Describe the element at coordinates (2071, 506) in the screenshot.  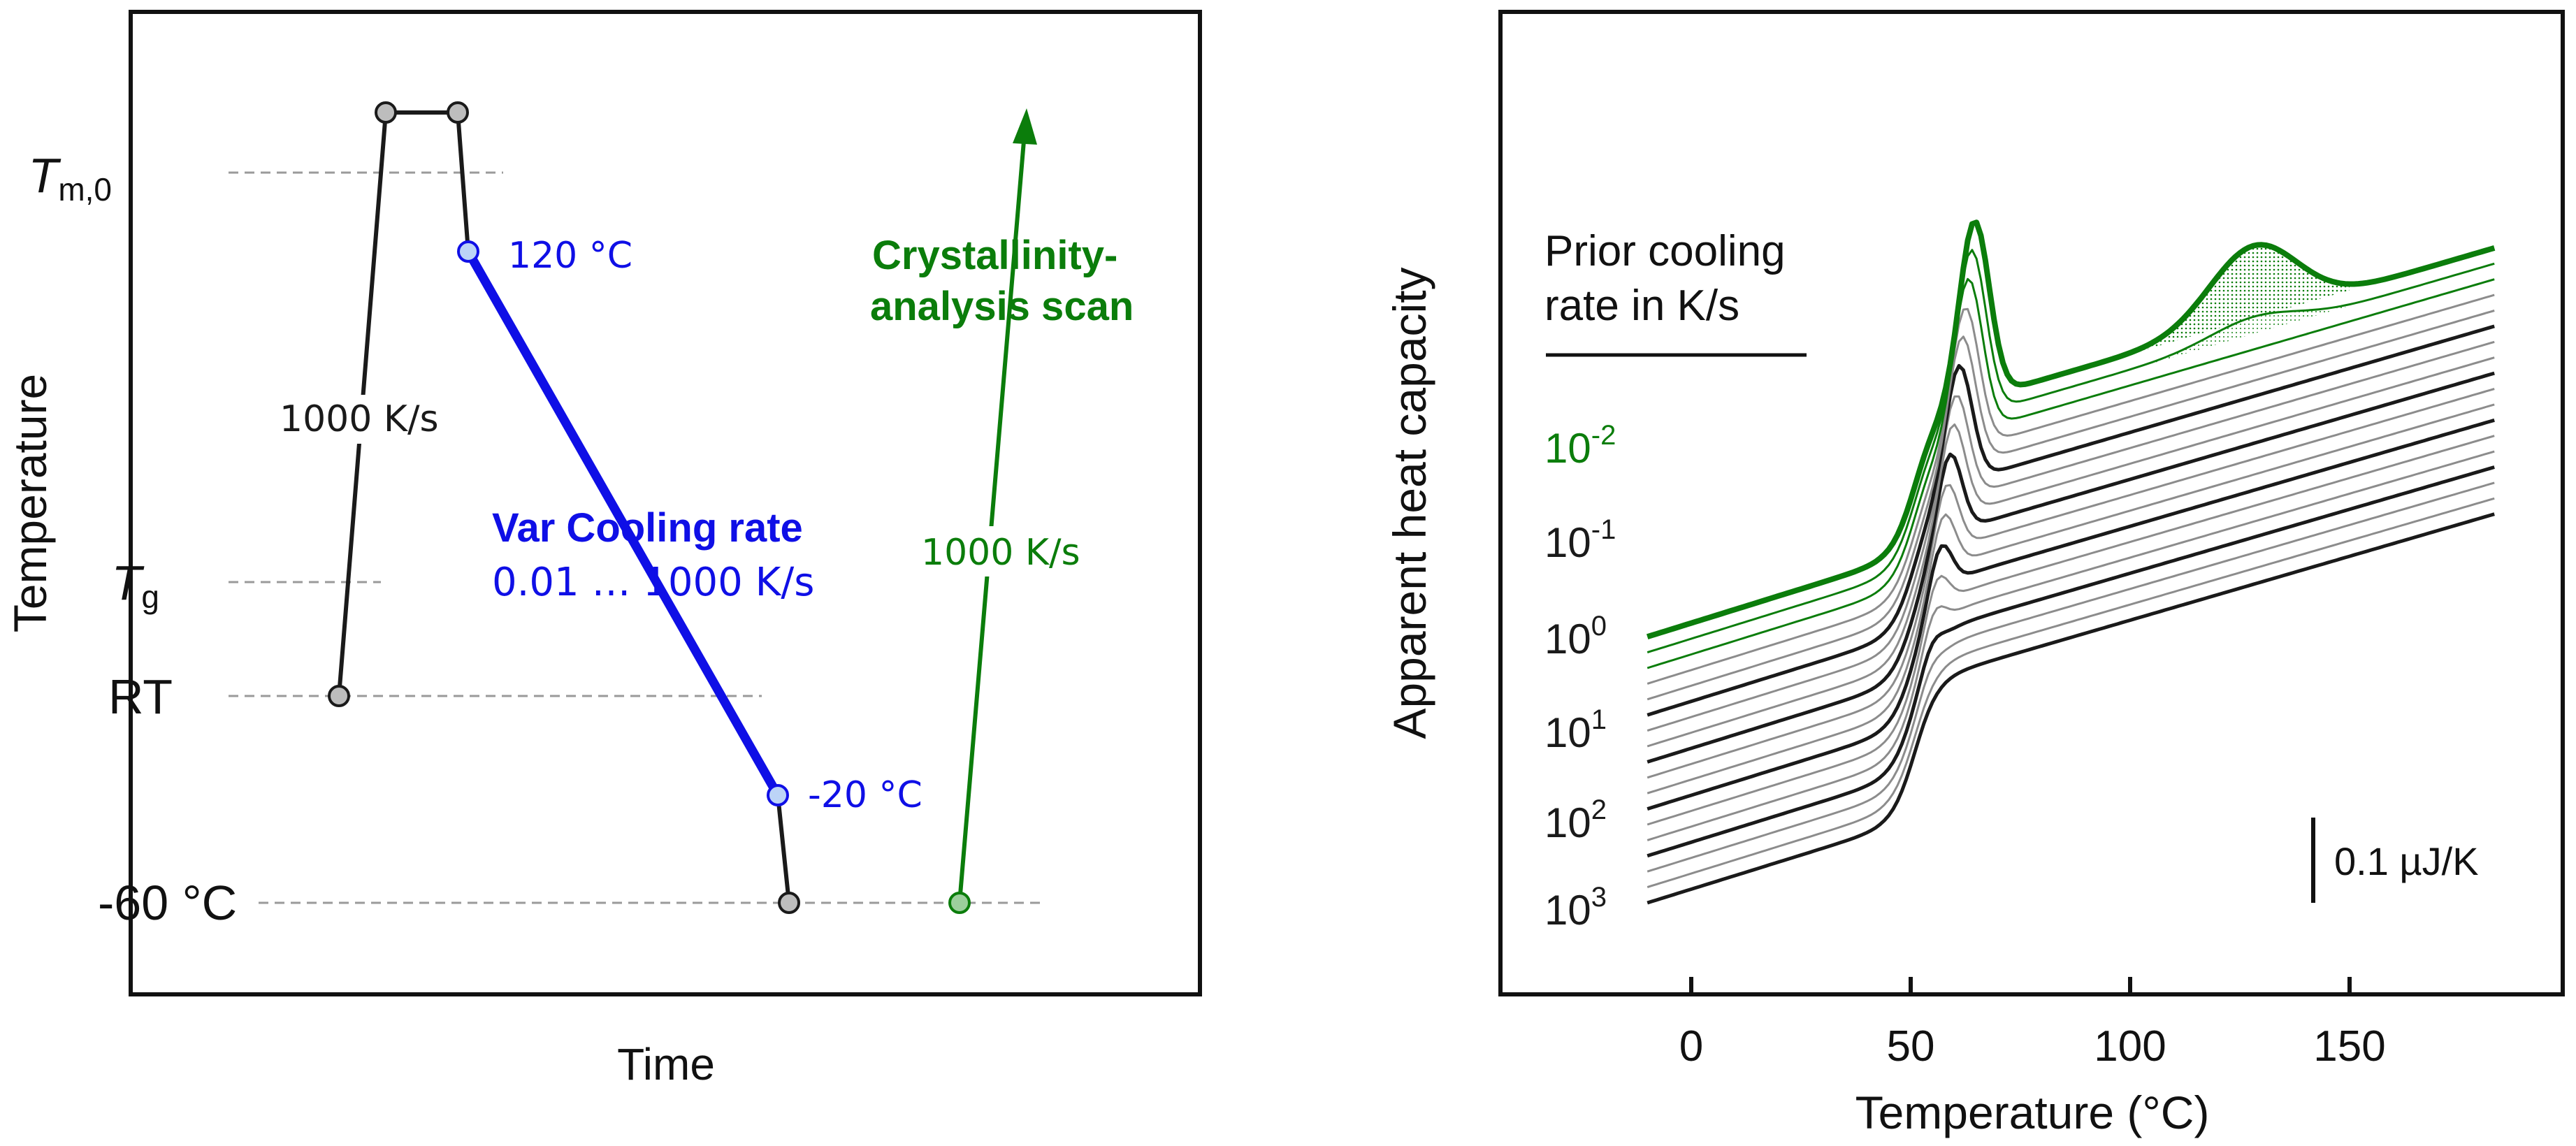
I see `curve-c14` at that location.